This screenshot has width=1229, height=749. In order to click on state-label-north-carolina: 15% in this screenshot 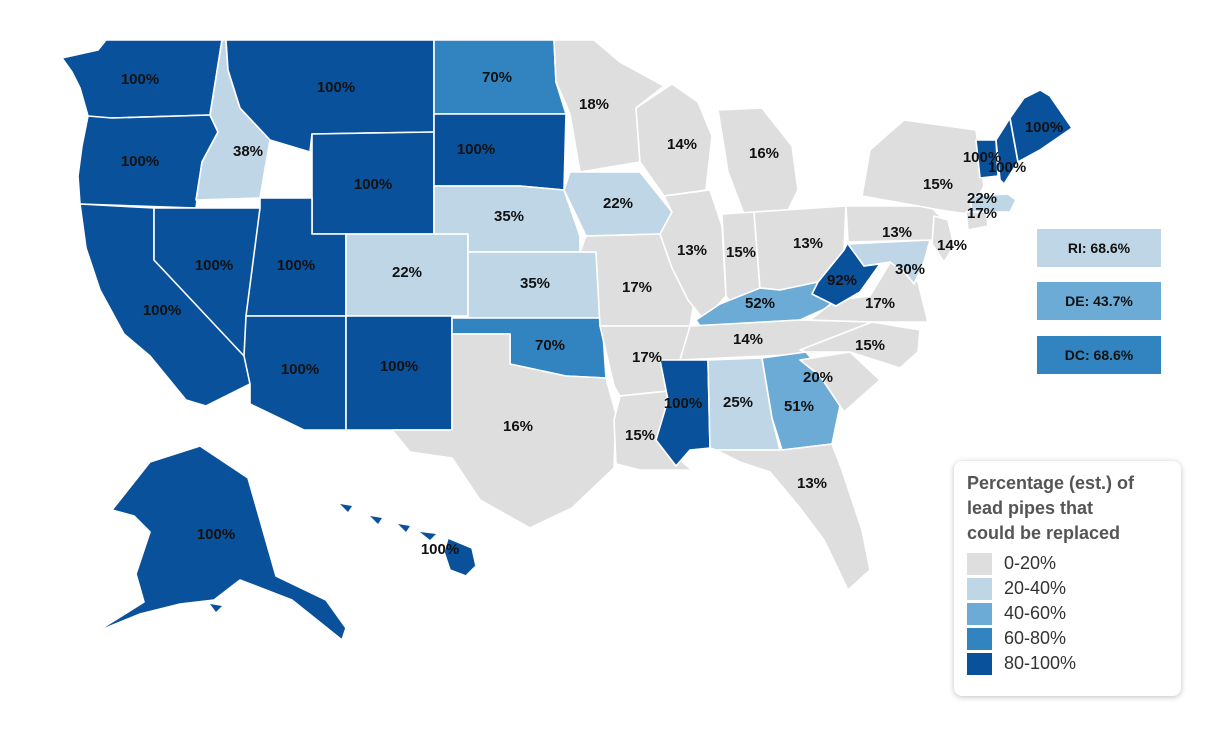, I will do `click(870, 345)`.